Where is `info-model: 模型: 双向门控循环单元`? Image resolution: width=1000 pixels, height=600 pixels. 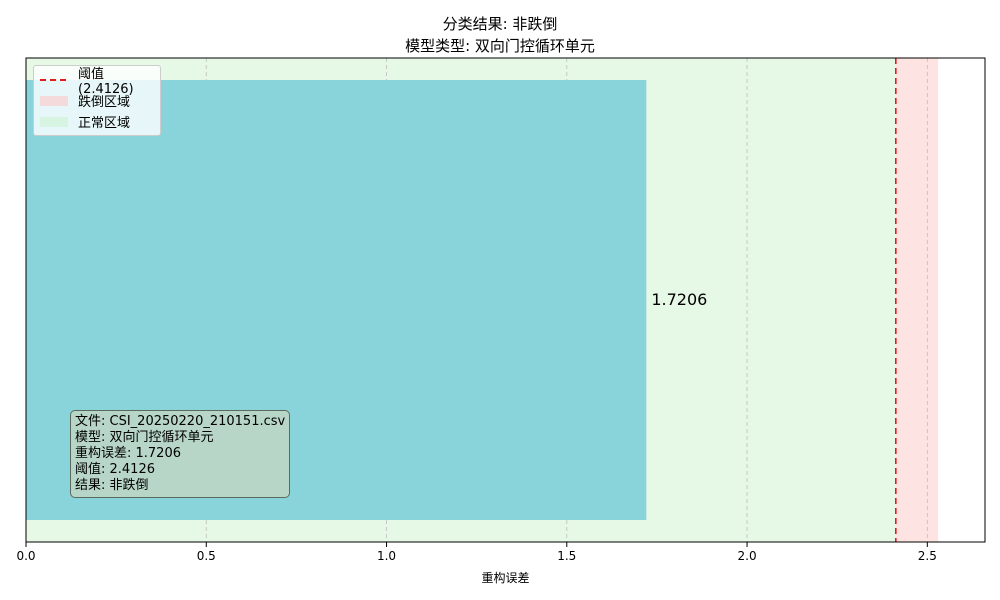
info-model: 模型: 双向门控循环单元 is located at coordinates (144, 437).